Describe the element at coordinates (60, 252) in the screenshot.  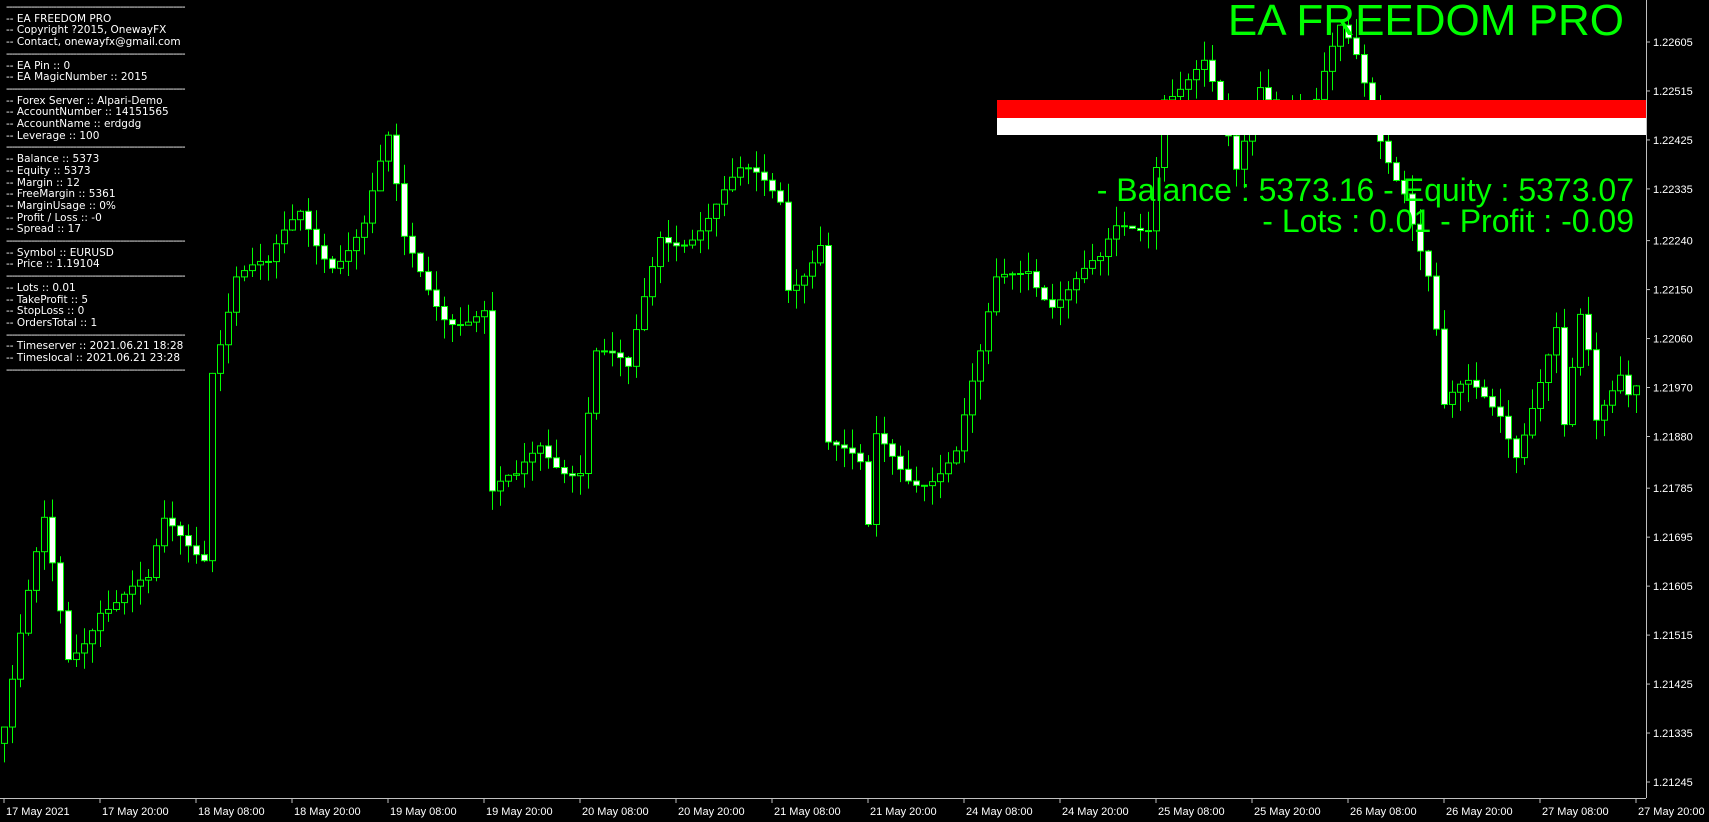
I see `info-line: -- Symbol :: EURUSD` at that location.